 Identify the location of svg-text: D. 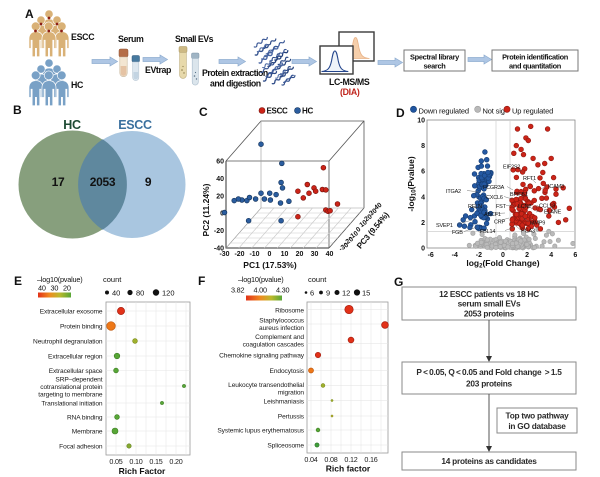
(400, 113).